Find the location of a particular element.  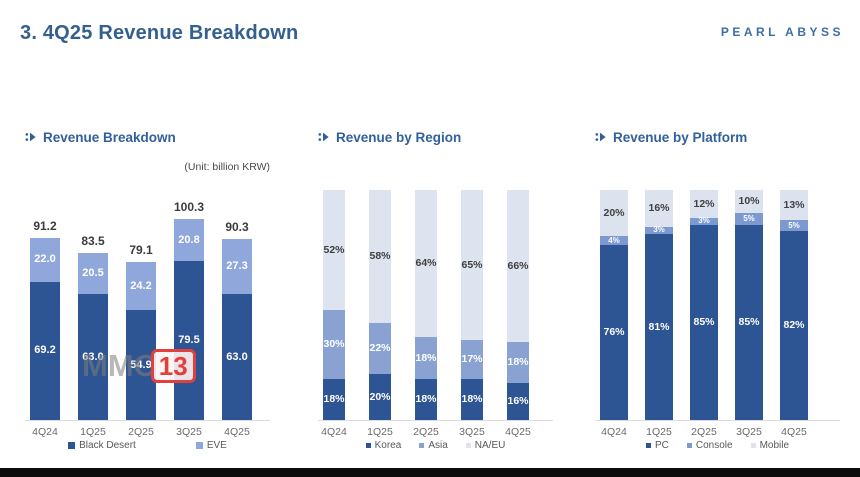

segment-eve: 20.5 is located at coordinates (93, 273).